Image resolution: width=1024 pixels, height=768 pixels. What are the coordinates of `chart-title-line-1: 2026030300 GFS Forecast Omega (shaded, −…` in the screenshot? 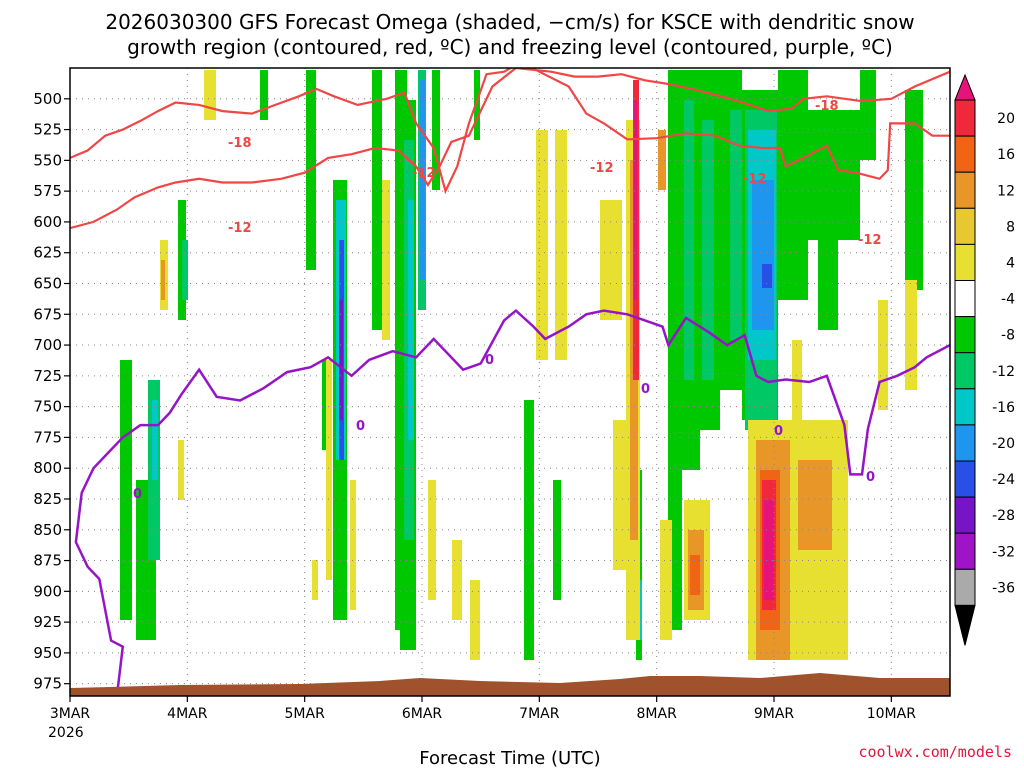 It's located at (509, 22).